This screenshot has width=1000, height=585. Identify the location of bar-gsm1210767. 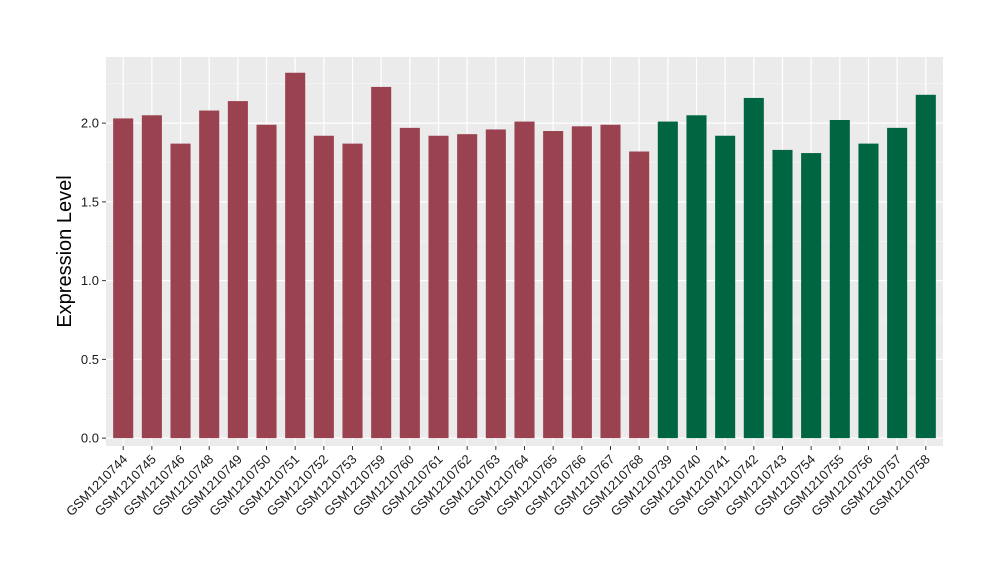
(610, 281).